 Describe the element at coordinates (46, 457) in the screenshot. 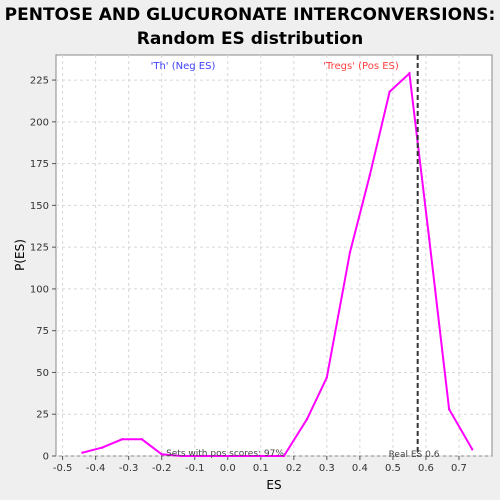

I see `y-tick-label: 0` at that location.